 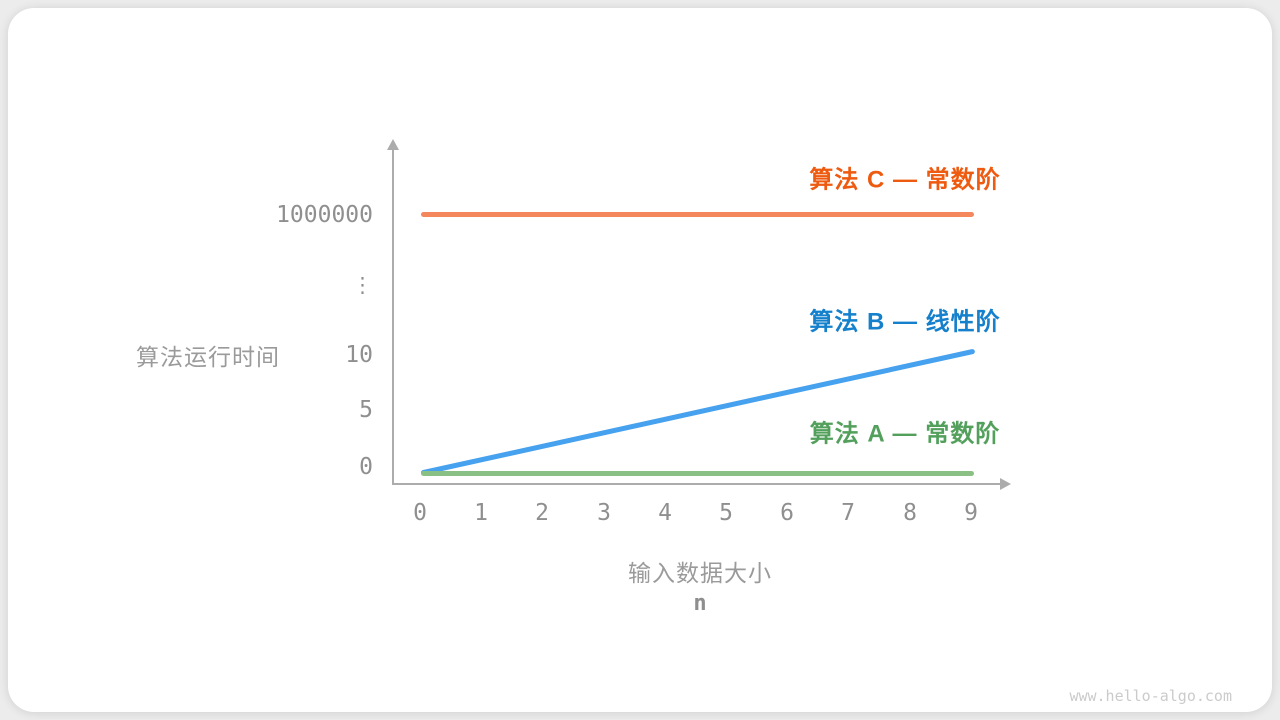 What do you see at coordinates (366, 467) in the screenshot?
I see `y-tick-label: 0` at bounding box center [366, 467].